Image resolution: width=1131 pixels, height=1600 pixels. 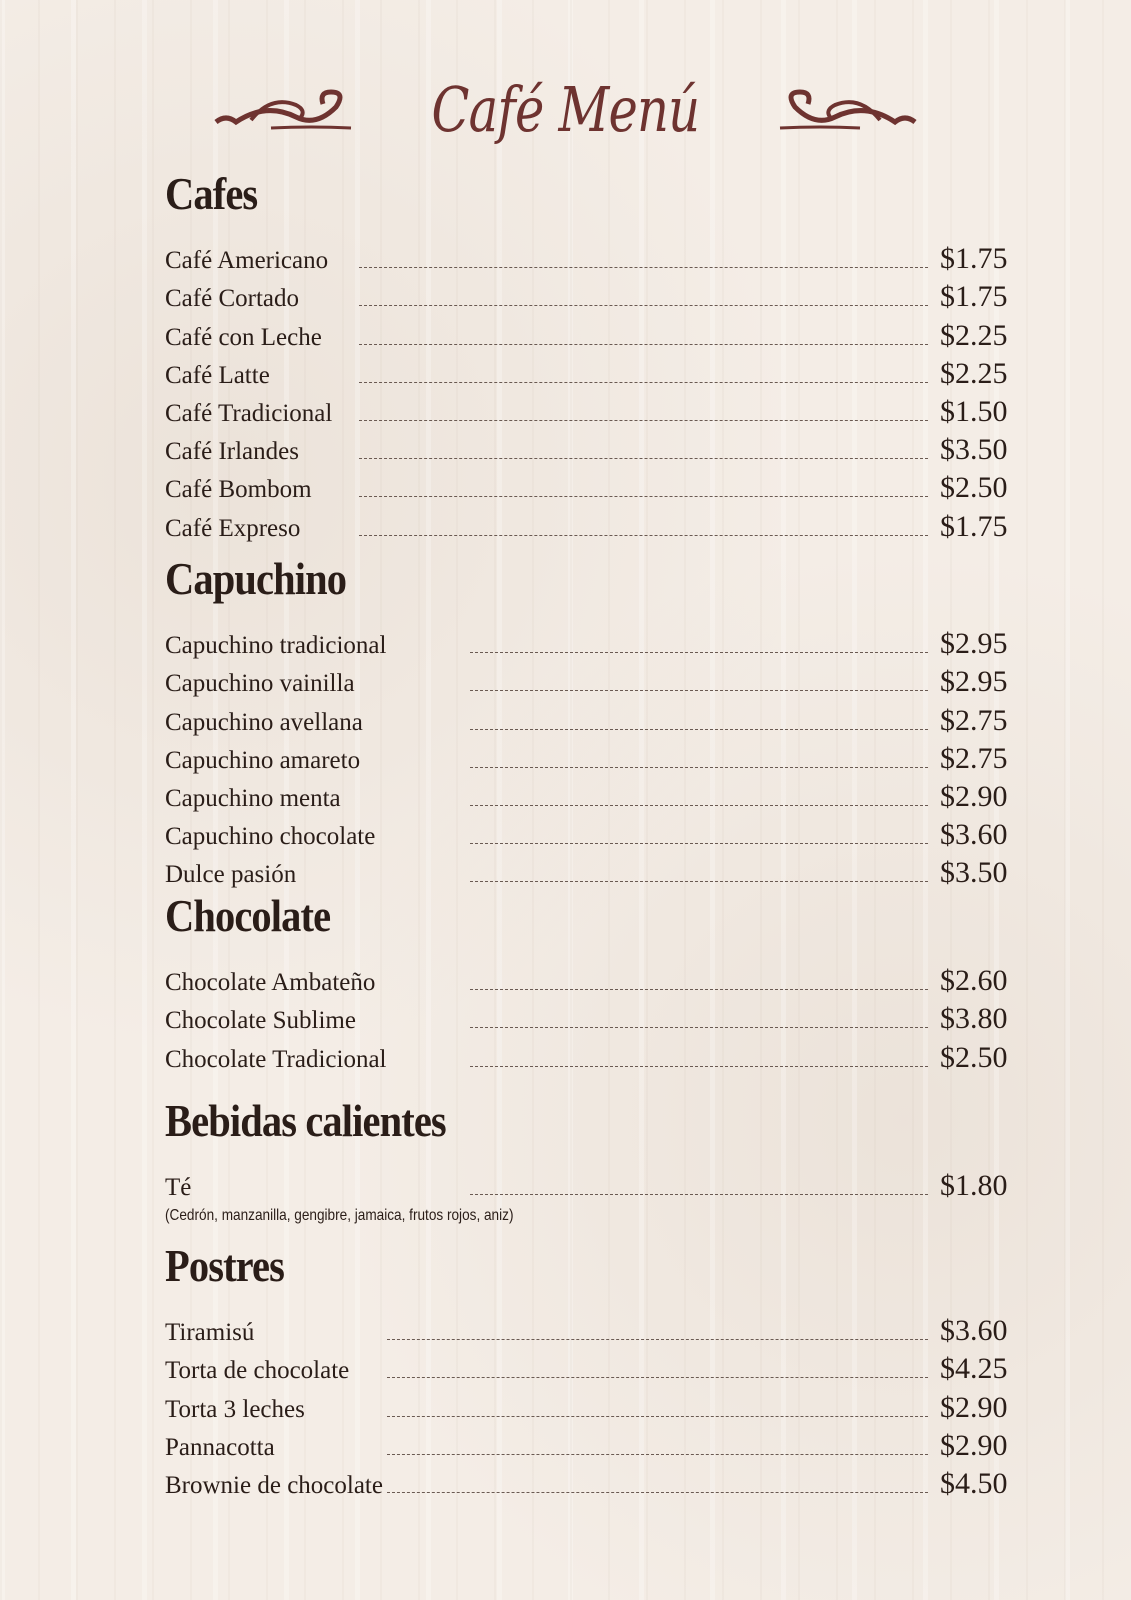 What do you see at coordinates (253, 798) in the screenshot?
I see `item-name: Capuchino menta` at bounding box center [253, 798].